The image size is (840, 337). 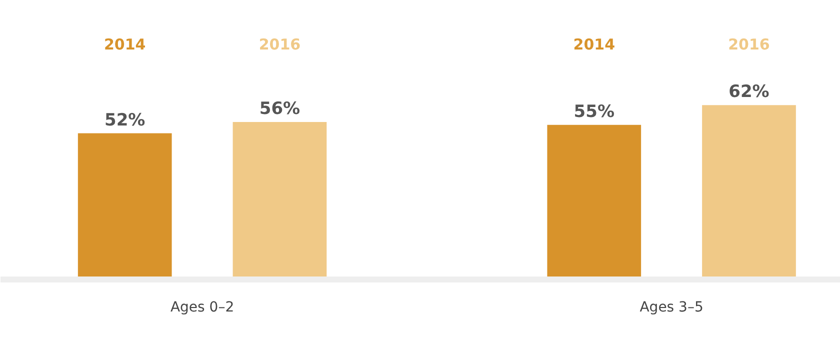 What do you see at coordinates (672, 308) in the screenshot?
I see `x-tick-label: Ages 3–5` at bounding box center [672, 308].